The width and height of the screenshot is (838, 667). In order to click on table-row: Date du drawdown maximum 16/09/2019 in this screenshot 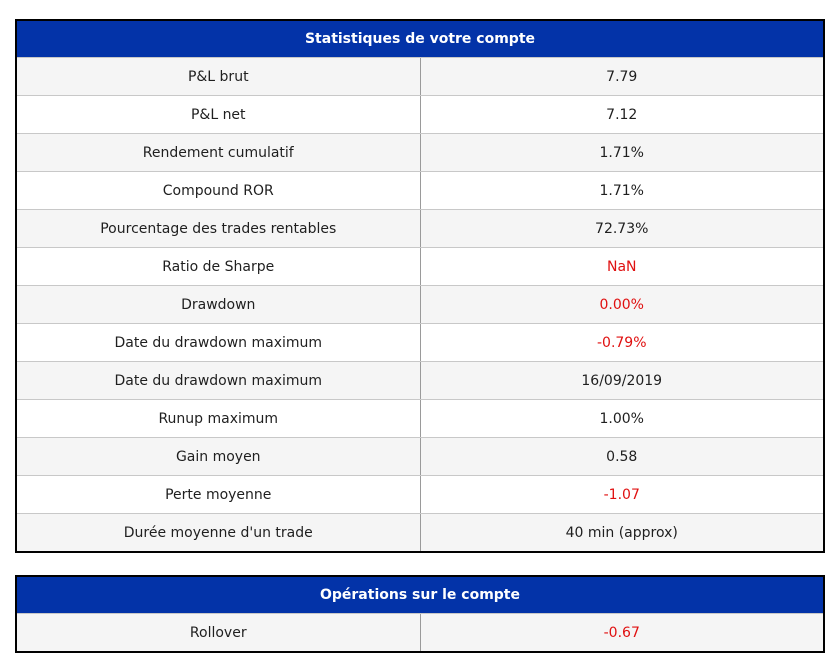, I will do `click(420, 380)`.